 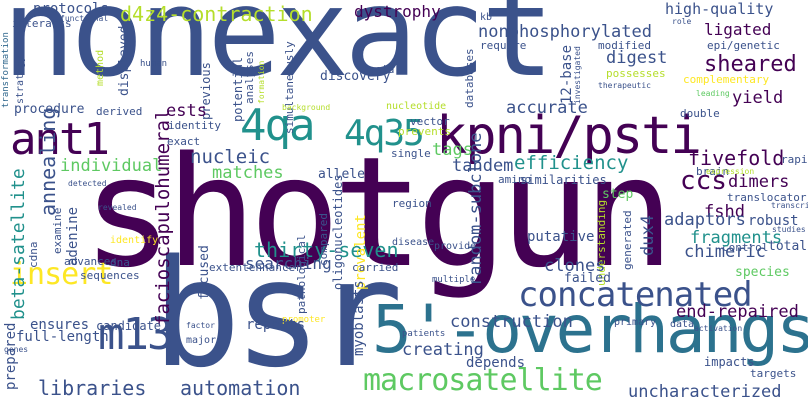 What do you see at coordinates (194, 125) in the screenshot?
I see `word-identity: identity` at bounding box center [194, 125].